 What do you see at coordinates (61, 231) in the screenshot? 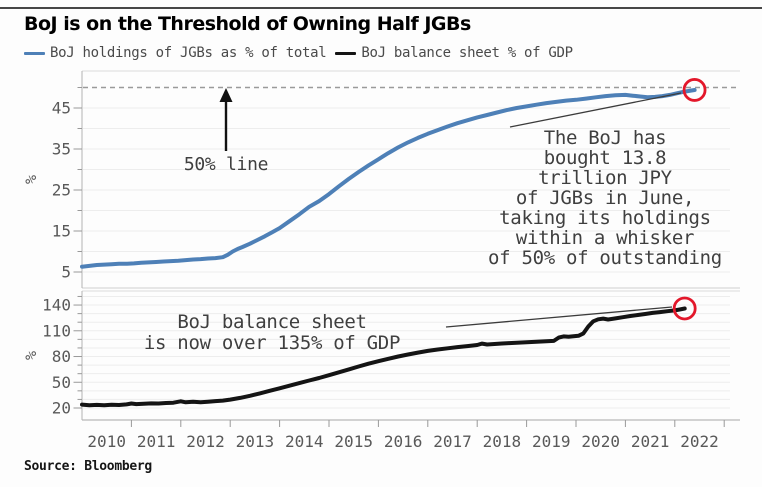
I see `svg-text: 15` at bounding box center [61, 231].